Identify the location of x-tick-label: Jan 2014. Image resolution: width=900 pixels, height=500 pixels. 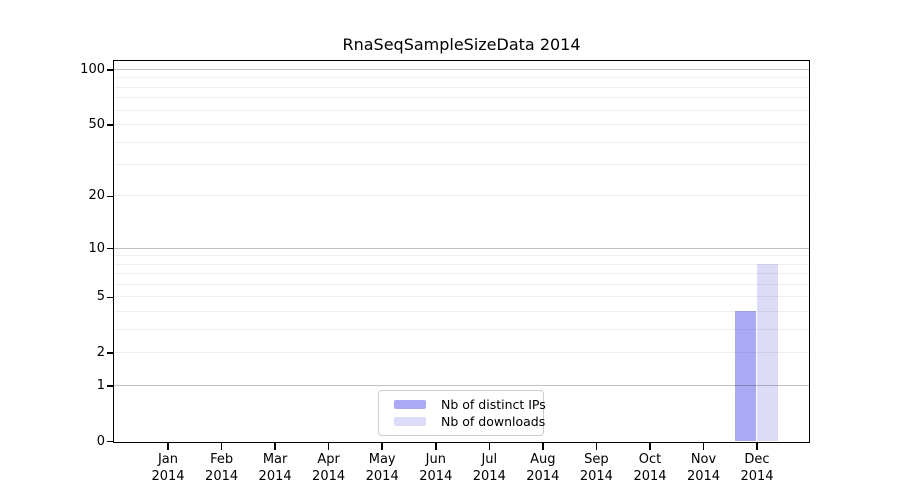
(168, 468).